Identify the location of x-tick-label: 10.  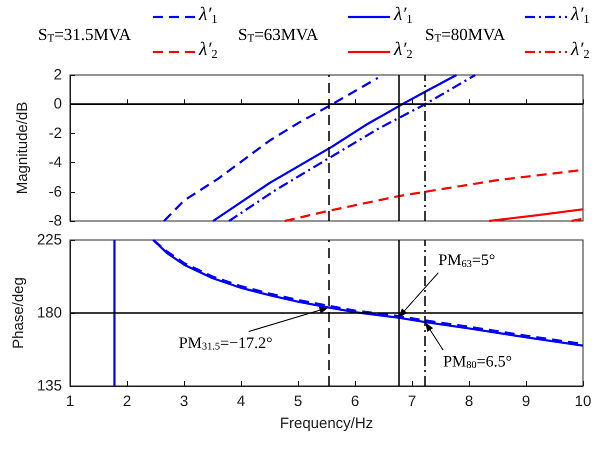
(583, 401).